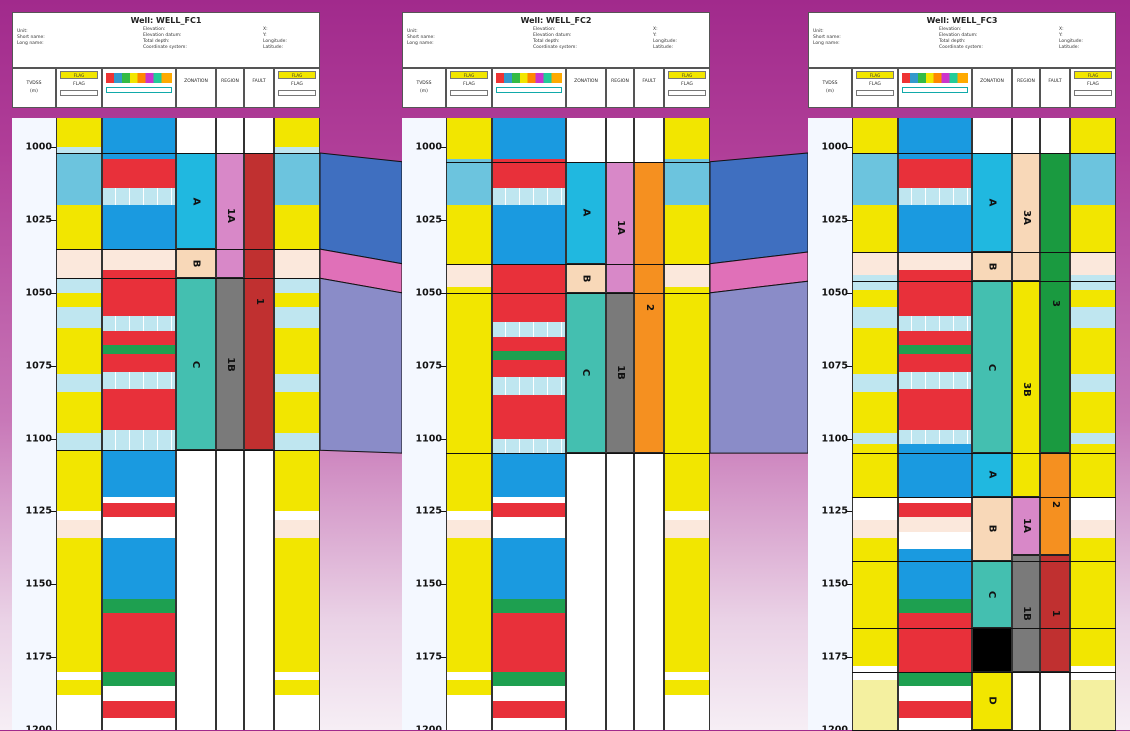 The width and height of the screenshot is (1130, 731). Describe the element at coordinates (1093, 75) in the screenshot. I see `flag-header: FLAG` at that location.